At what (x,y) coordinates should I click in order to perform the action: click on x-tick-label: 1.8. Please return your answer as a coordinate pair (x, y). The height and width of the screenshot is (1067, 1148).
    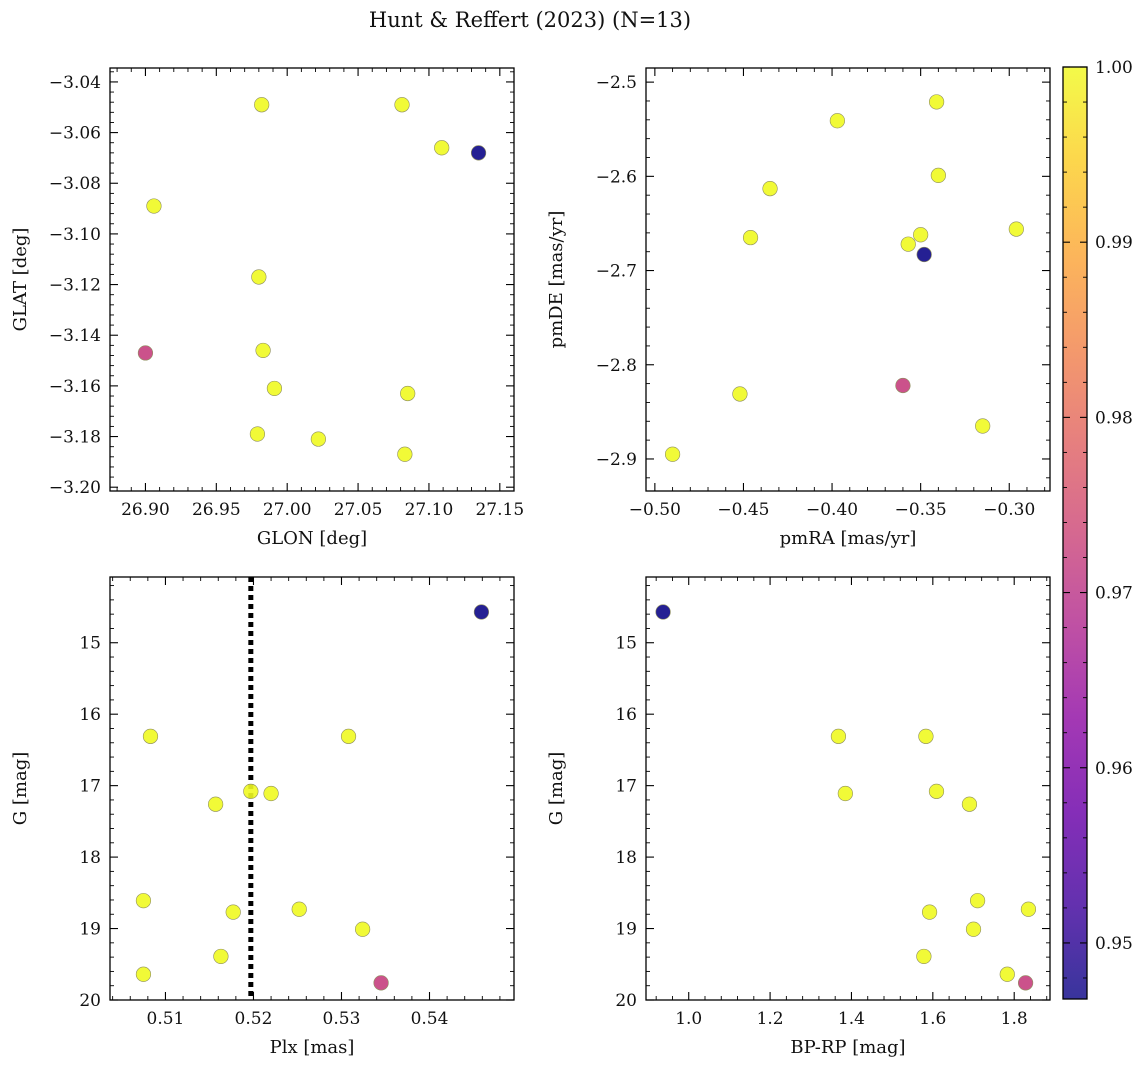
    Looking at the image, I should click on (1014, 1019).